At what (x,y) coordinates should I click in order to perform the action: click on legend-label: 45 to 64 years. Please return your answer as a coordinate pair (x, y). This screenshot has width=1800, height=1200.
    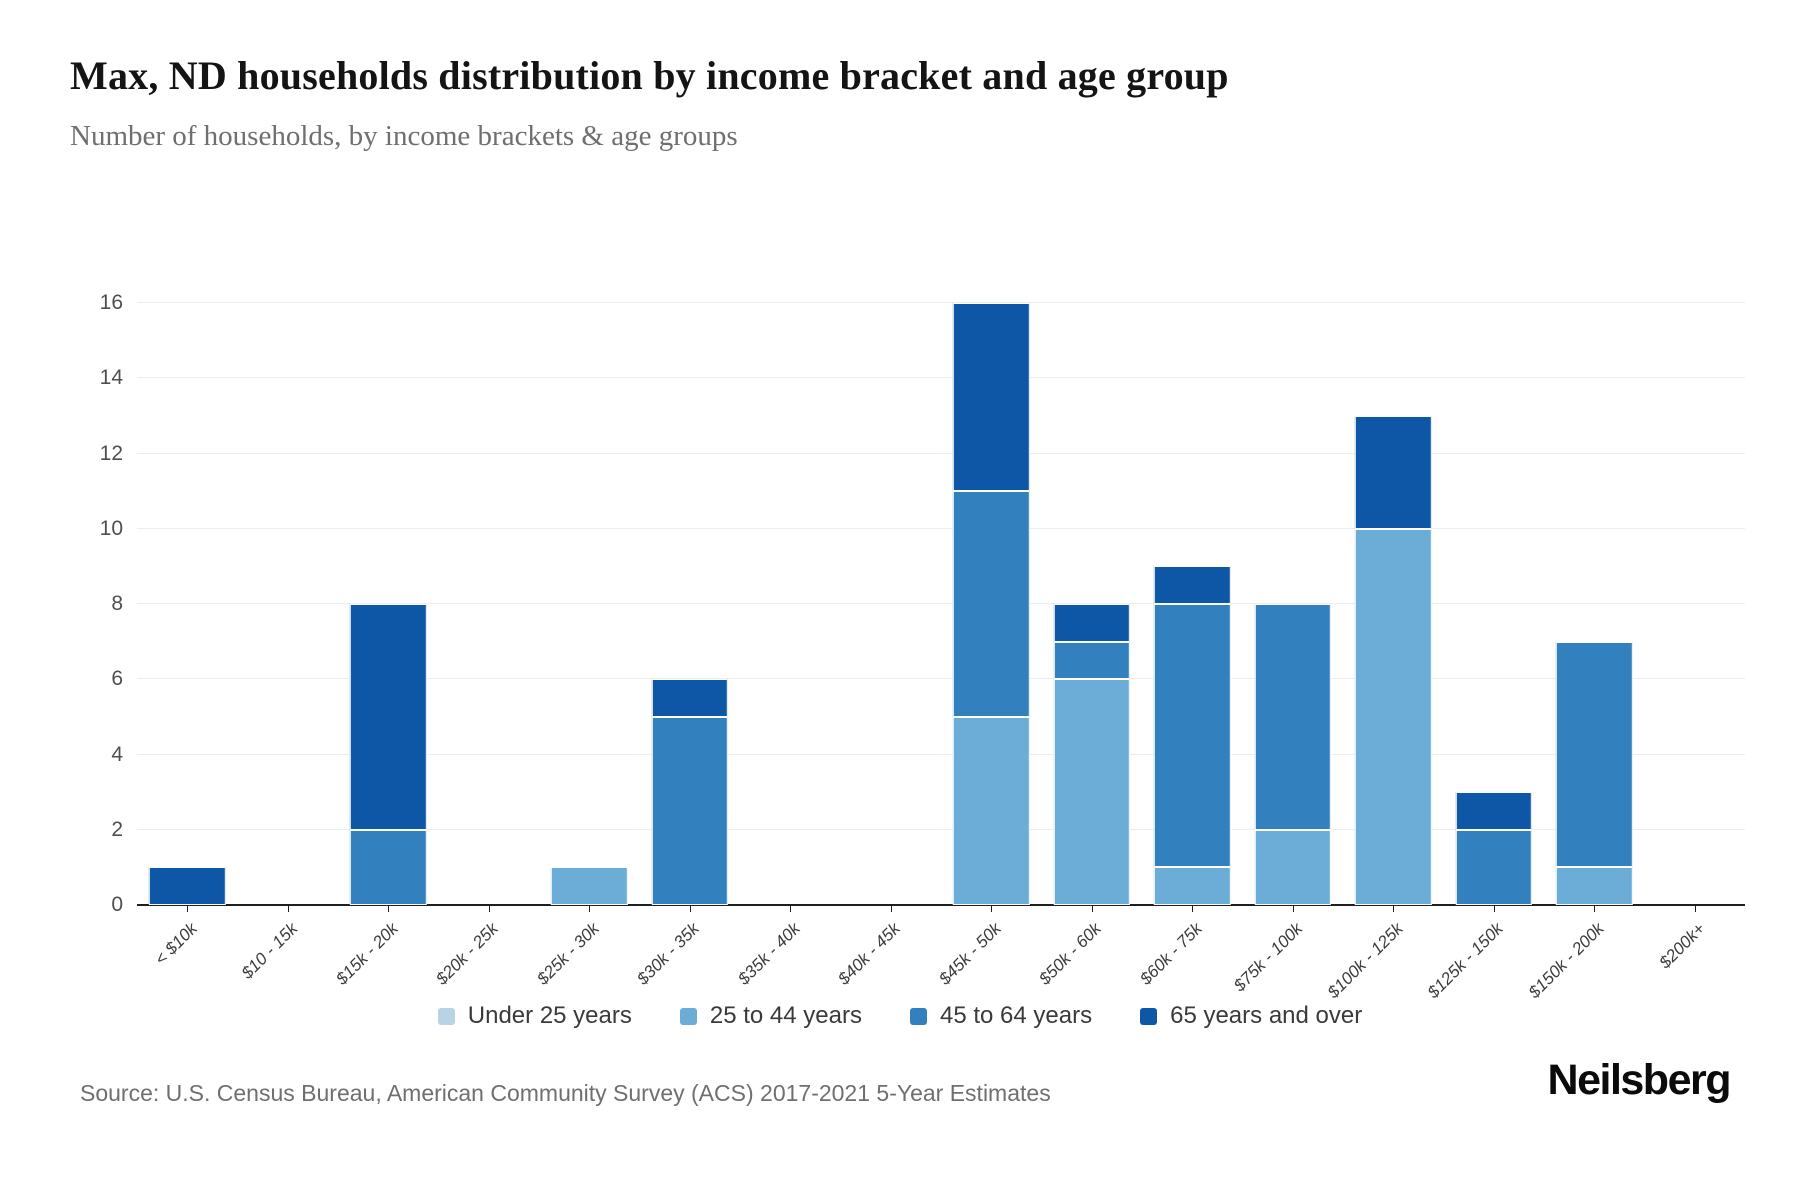
    Looking at the image, I should click on (1016, 1015).